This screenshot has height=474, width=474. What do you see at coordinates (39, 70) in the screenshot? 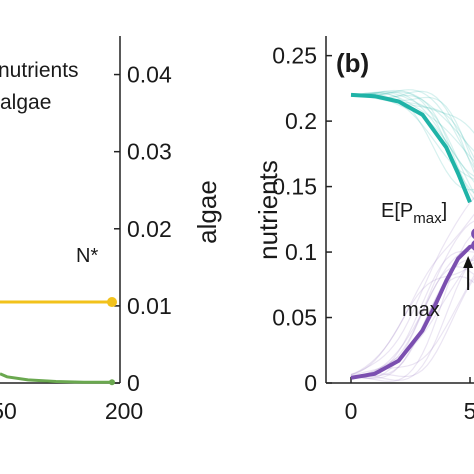
I see `legend-nutrients-label: nutrients` at bounding box center [39, 70].